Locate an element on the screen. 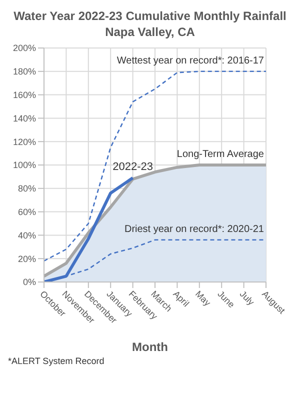 This screenshot has width=300, height=400. series-label: Wettest year on record*: 2016-17 is located at coordinates (190, 60).